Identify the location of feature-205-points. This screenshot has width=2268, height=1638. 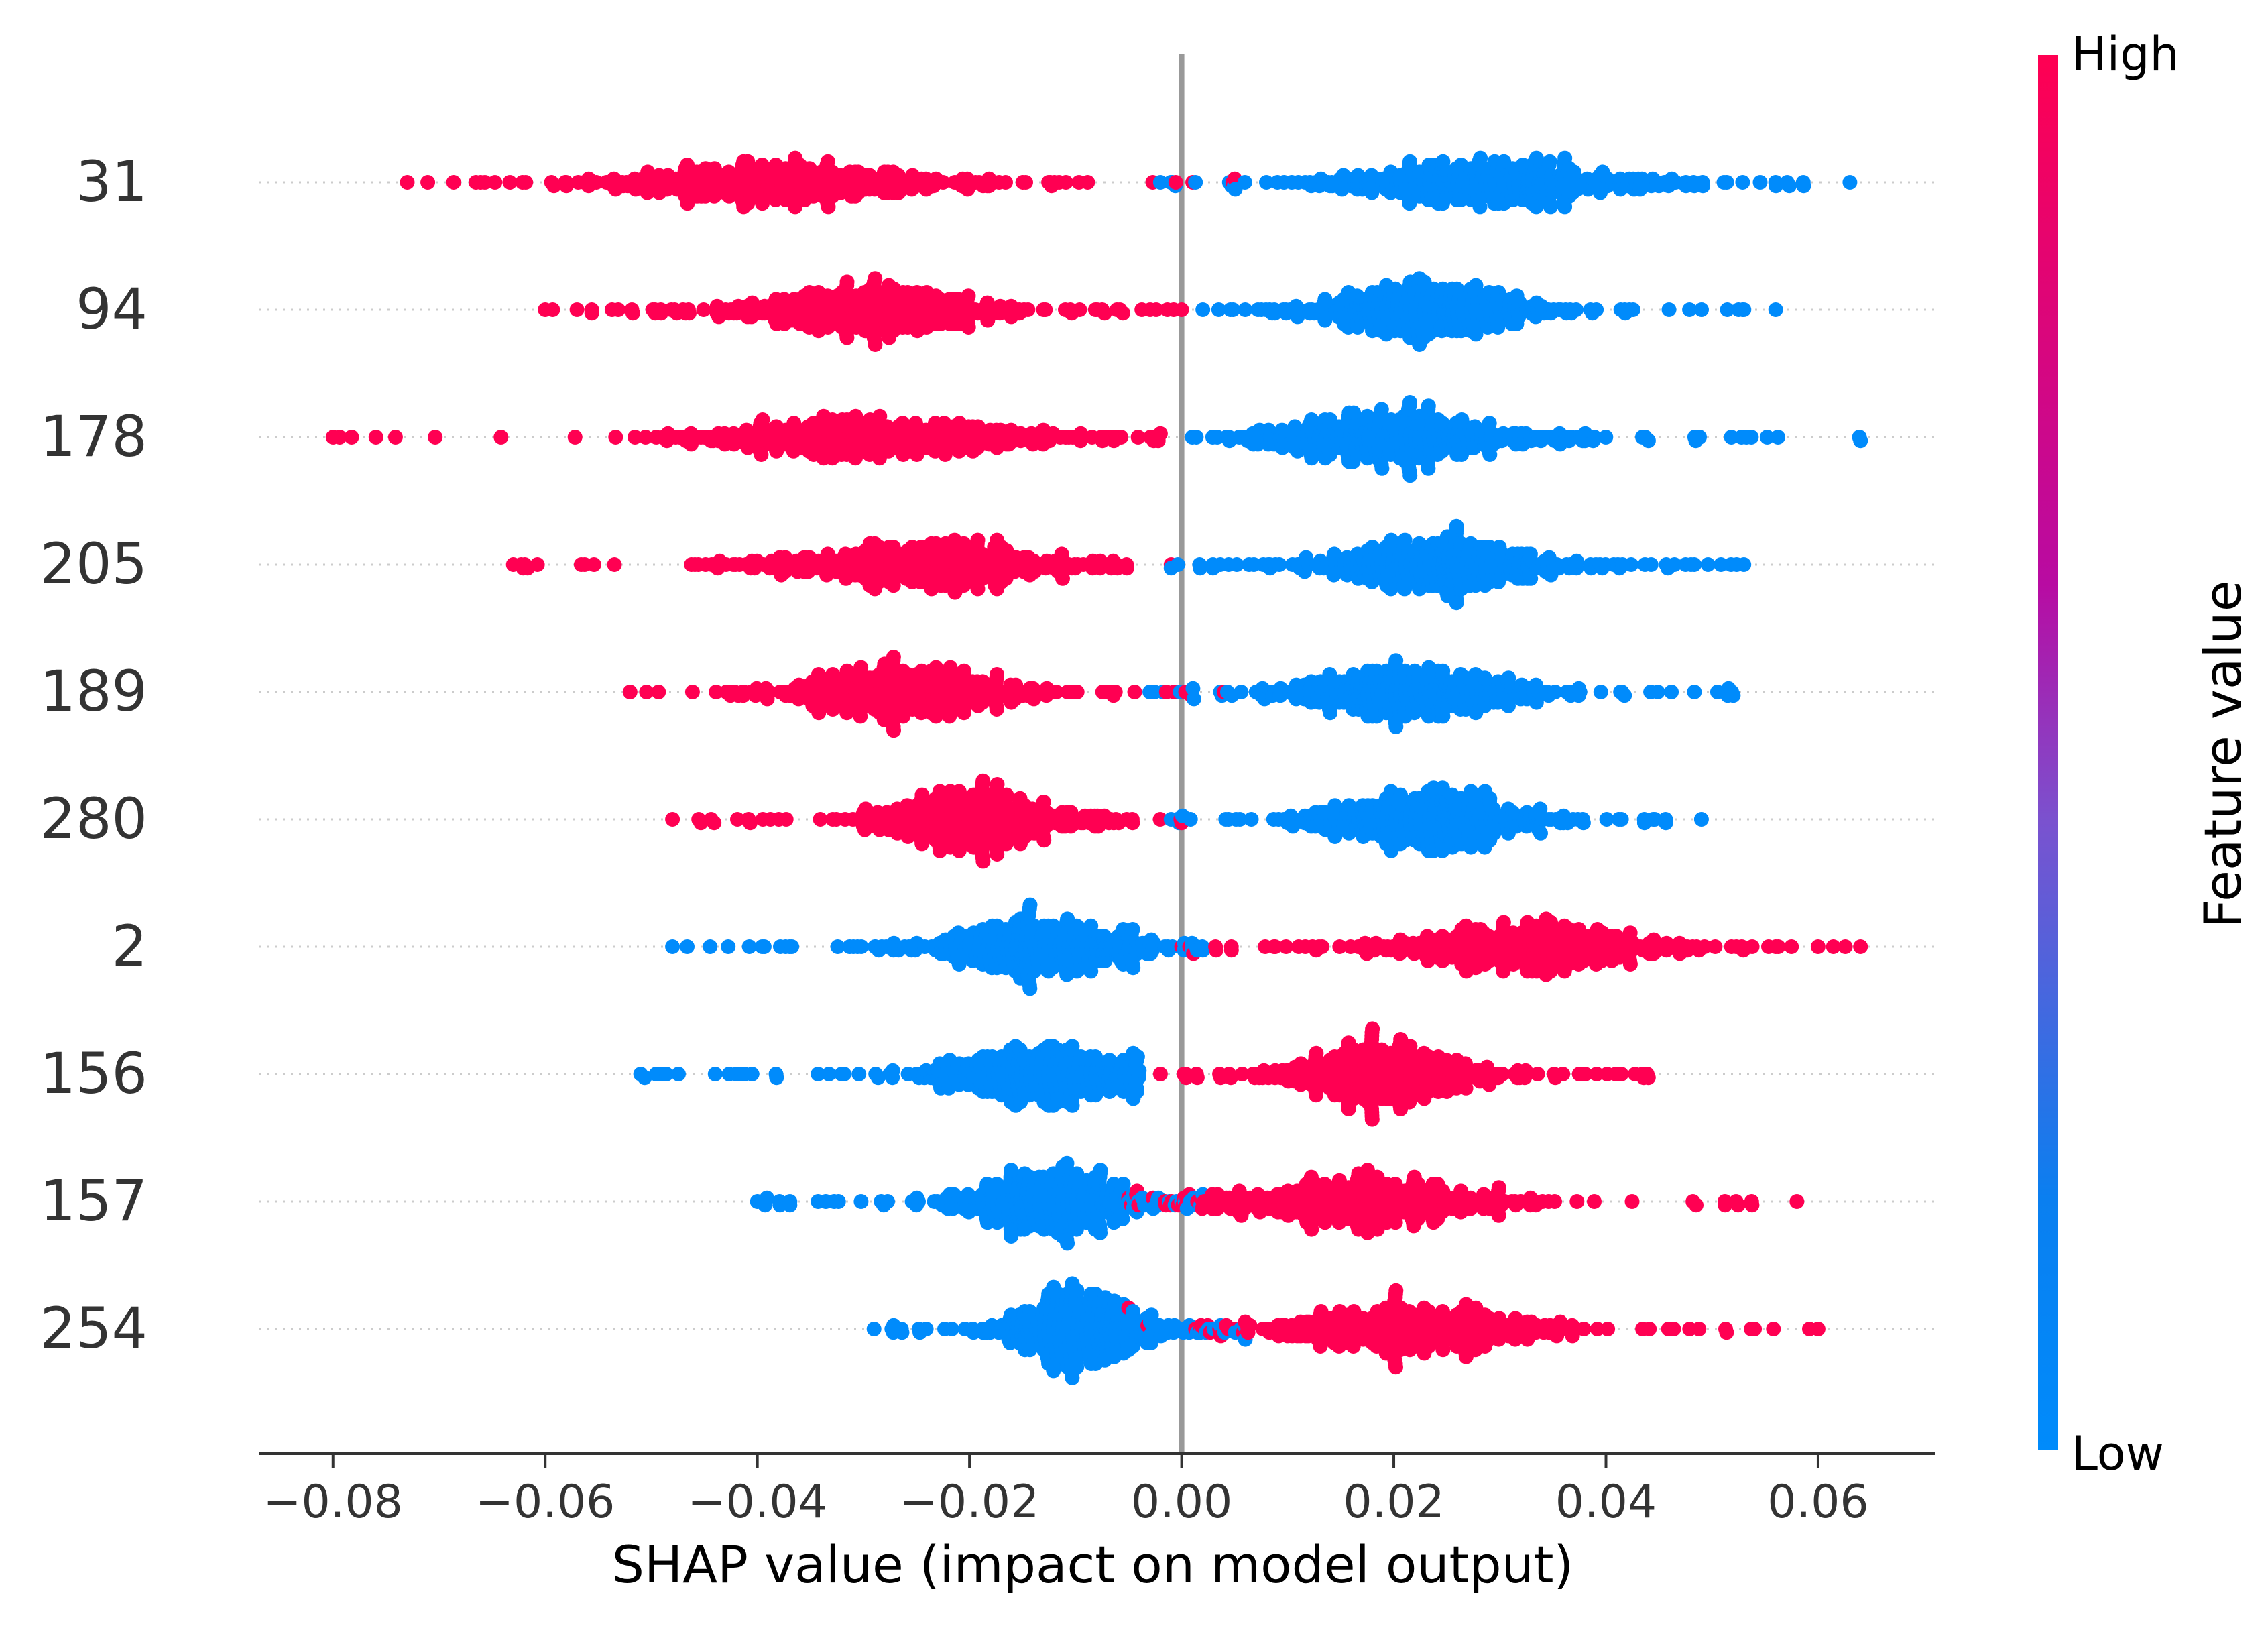
(1128, 564).